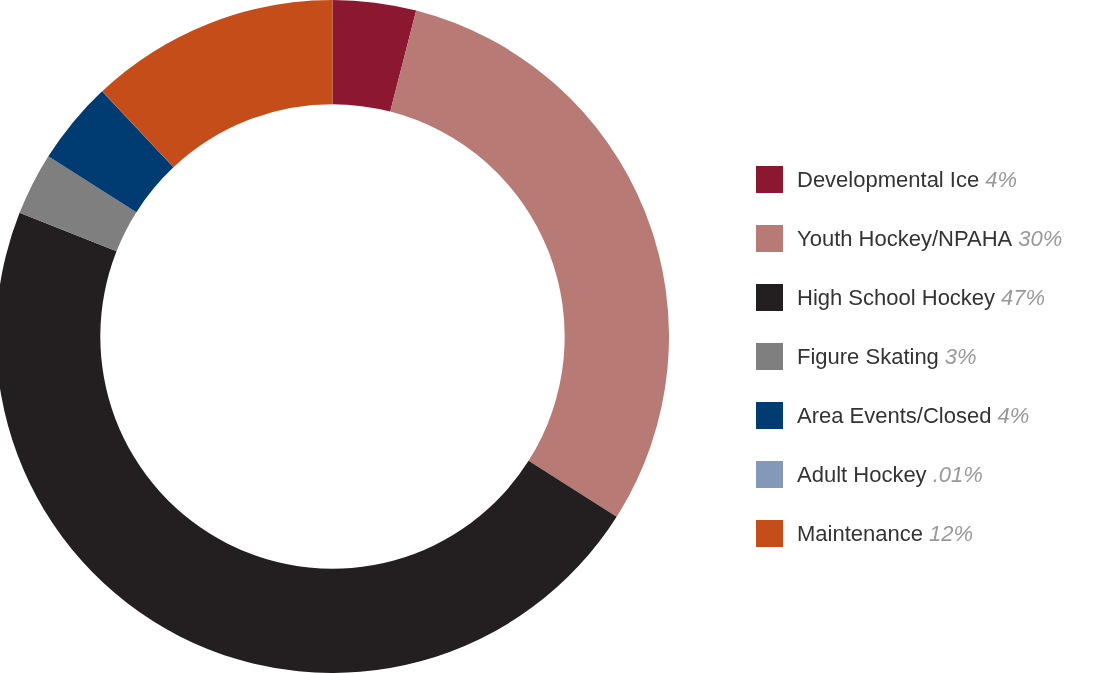 The height and width of the screenshot is (673, 1101). I want to click on data-label: .01%, so click(957, 474).